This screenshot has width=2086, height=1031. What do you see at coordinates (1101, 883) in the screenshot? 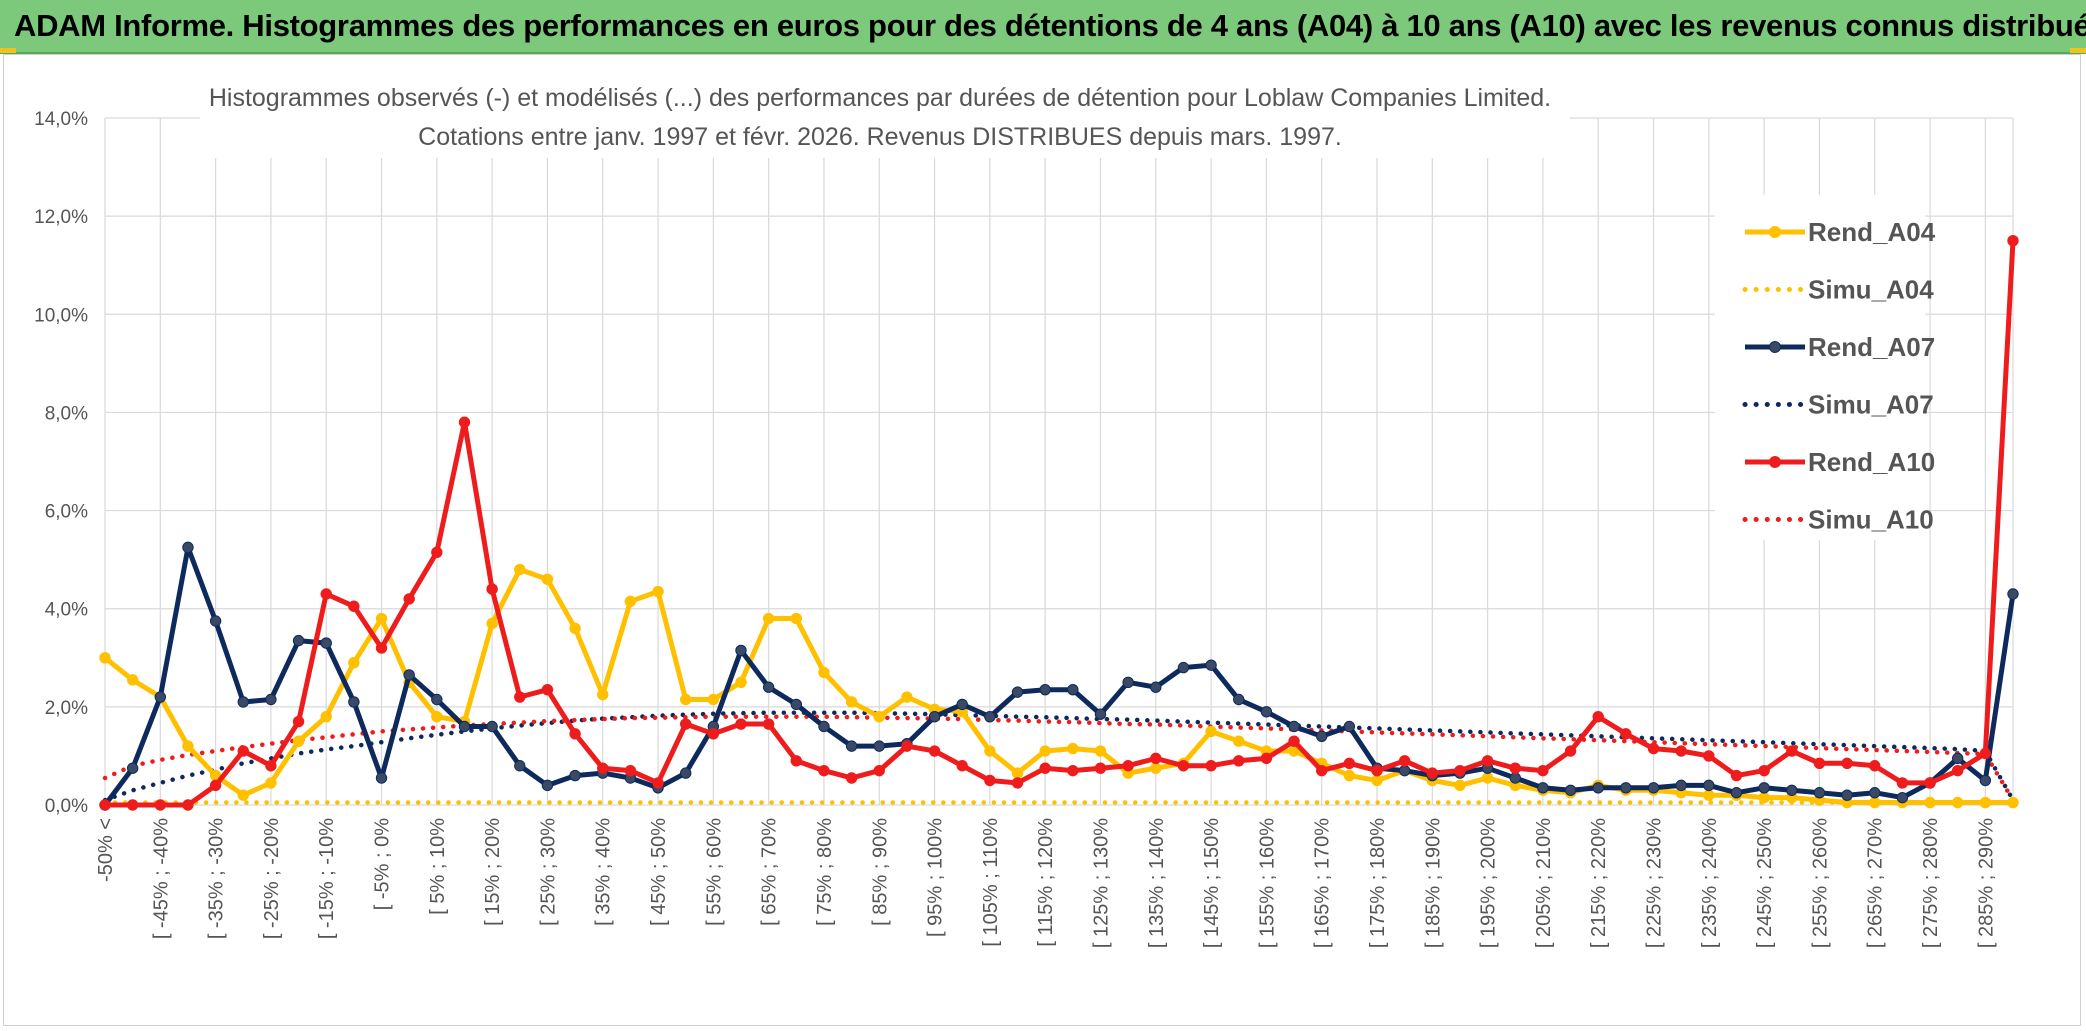
I see `x-tick-label: [ 125% ; 130%` at bounding box center [1101, 883].